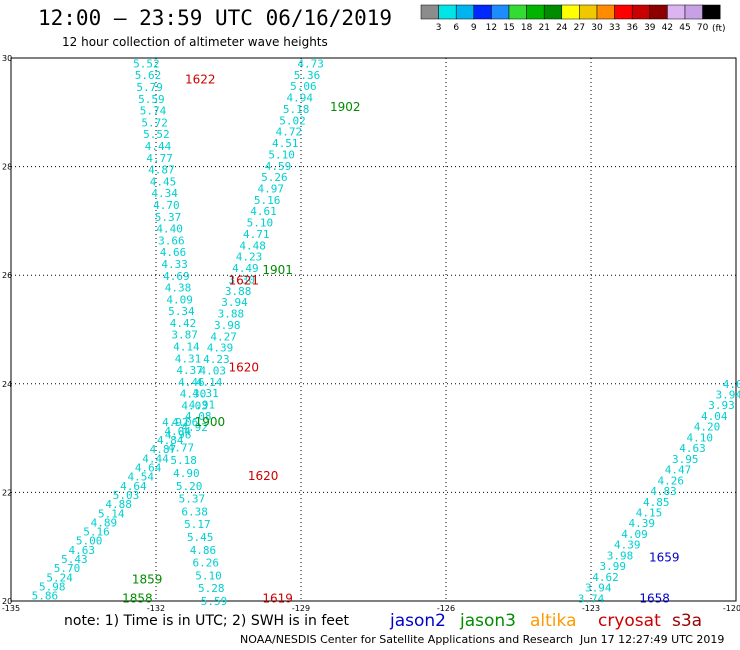 This screenshot has height=650, width=740. What do you see at coordinates (527, 28) in the screenshot?
I see `color-scale-label: 18` at bounding box center [527, 28].